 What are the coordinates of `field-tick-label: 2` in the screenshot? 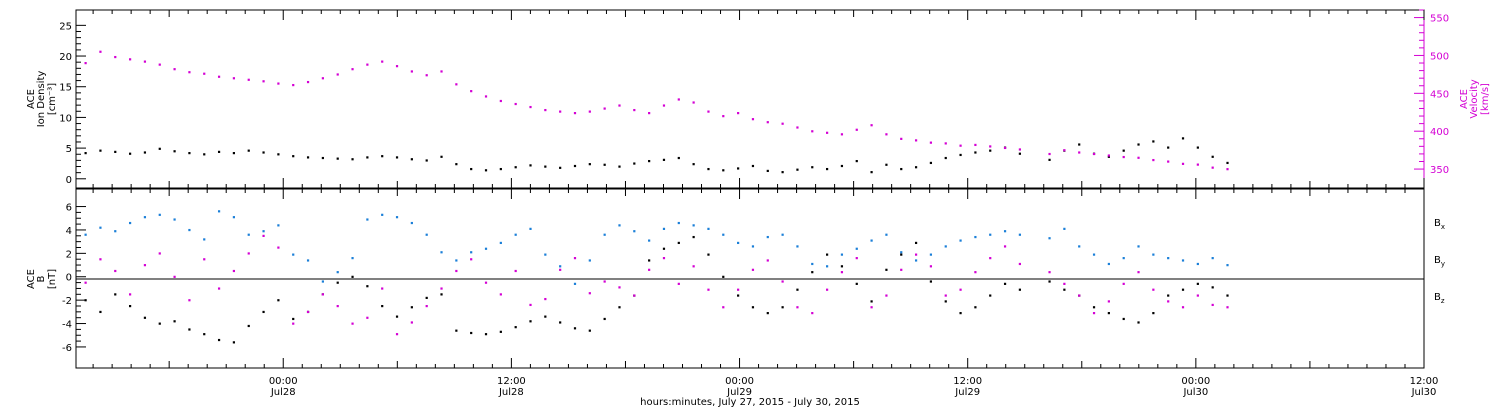 It's located at (69, 254).